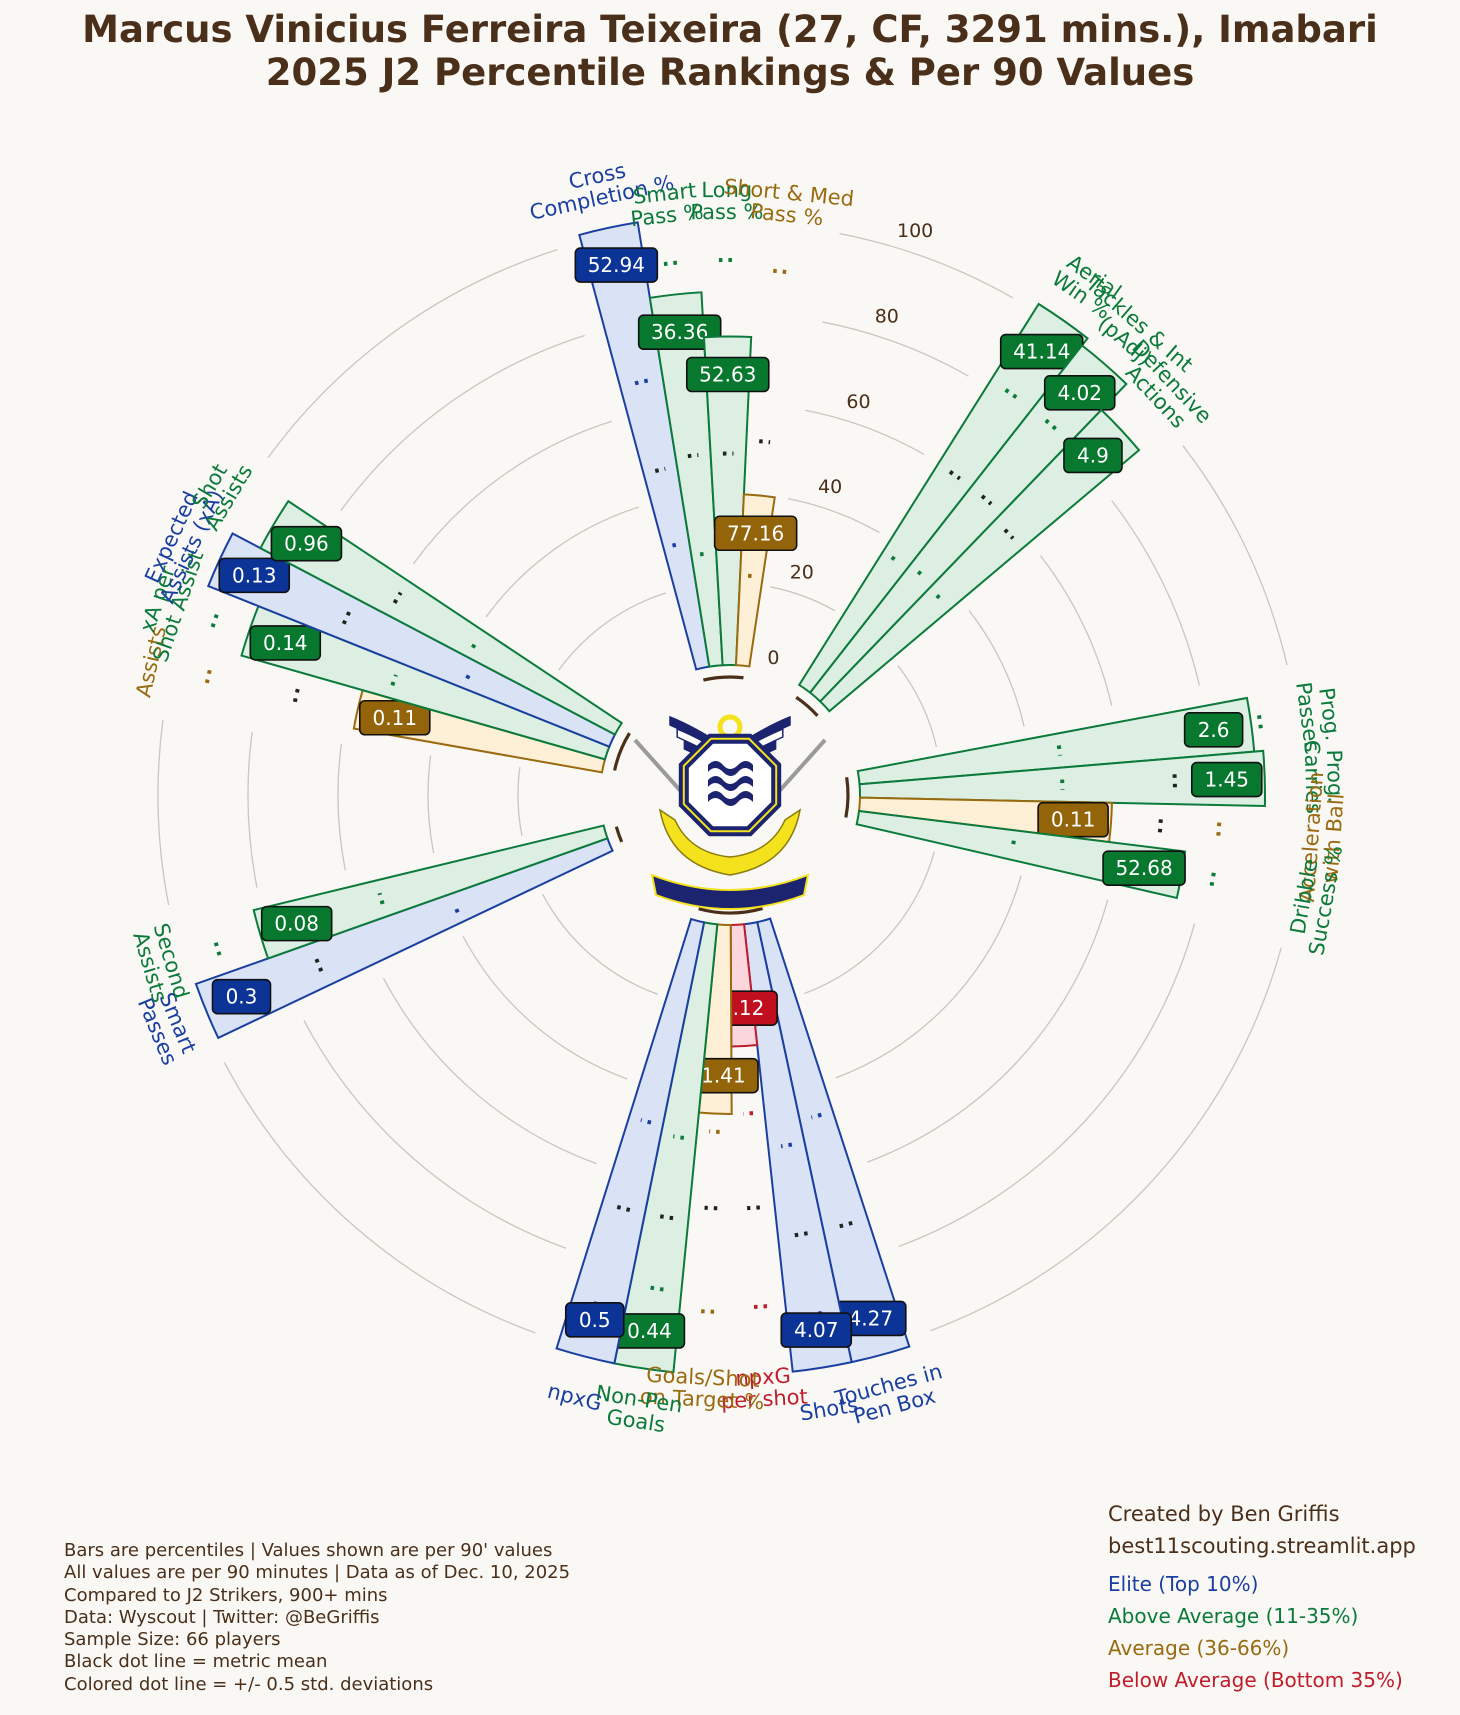 The width and height of the screenshot is (1460, 1715). What do you see at coordinates (1262, 1546) in the screenshot?
I see `credit-site: best11scouting.streamlit.app` at bounding box center [1262, 1546].